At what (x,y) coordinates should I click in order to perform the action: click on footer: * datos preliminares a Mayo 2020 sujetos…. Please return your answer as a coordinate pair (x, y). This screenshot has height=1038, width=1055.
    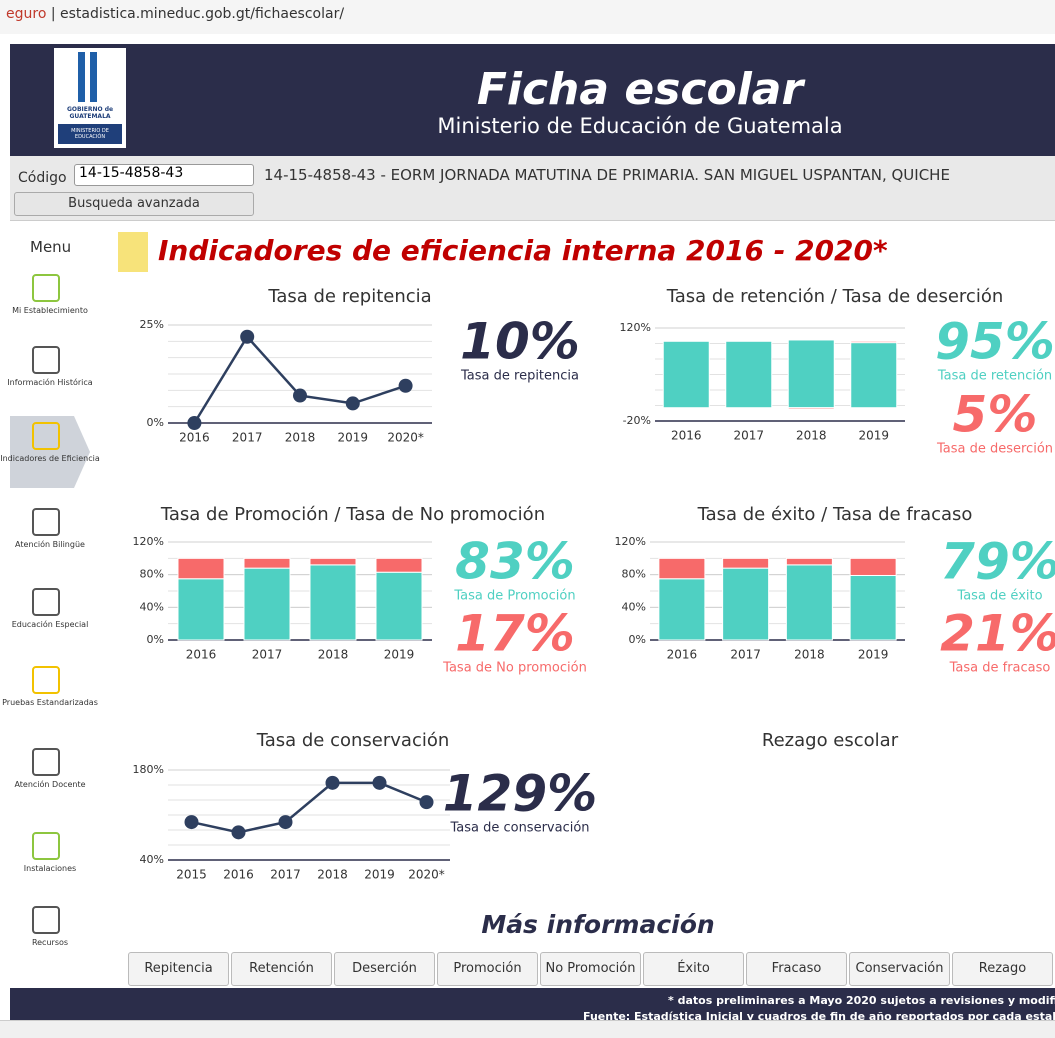
    Looking at the image, I should click on (532, 1004).